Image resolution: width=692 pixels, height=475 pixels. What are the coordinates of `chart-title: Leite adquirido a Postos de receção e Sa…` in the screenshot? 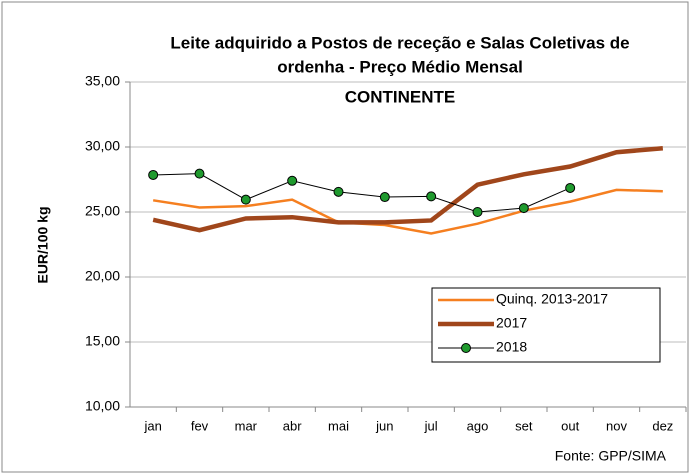 It's located at (399, 42).